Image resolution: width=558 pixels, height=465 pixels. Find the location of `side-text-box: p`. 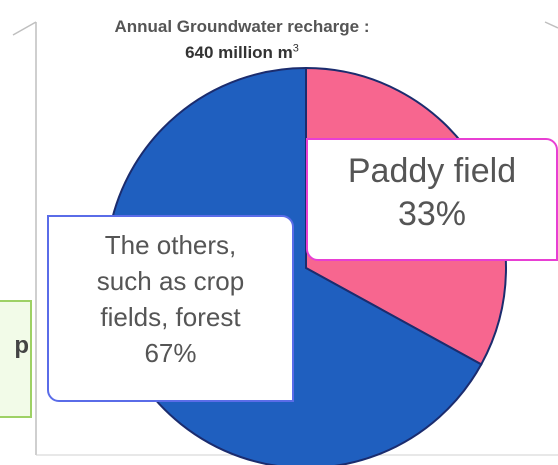

side-text-box: p is located at coordinates (16, 359).